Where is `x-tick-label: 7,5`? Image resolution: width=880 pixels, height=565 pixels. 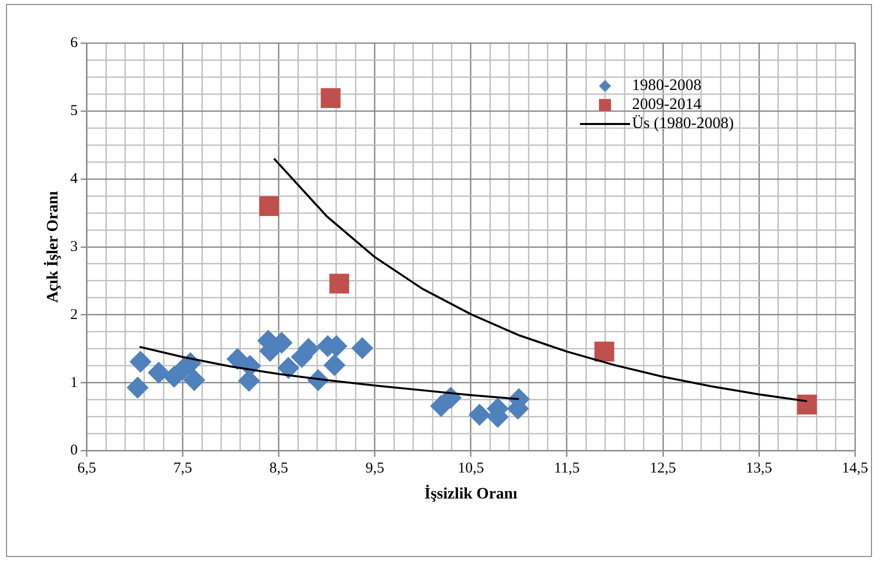
x-tick-label: 7,5 is located at coordinates (182, 468).